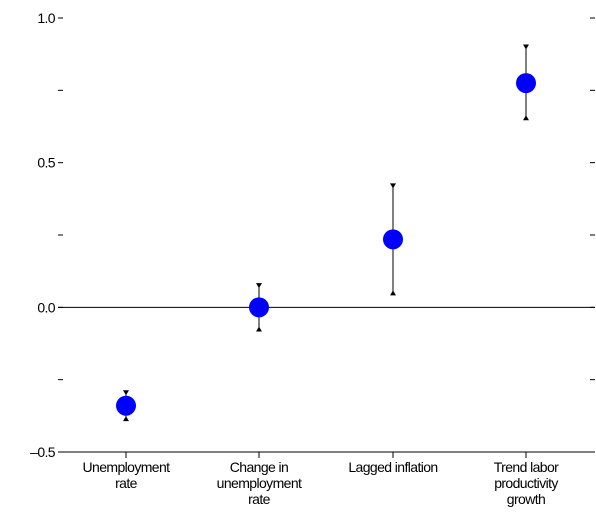 This screenshot has height=520, width=596. What do you see at coordinates (526, 499) in the screenshot?
I see `x-category-label-line: growth` at bounding box center [526, 499].